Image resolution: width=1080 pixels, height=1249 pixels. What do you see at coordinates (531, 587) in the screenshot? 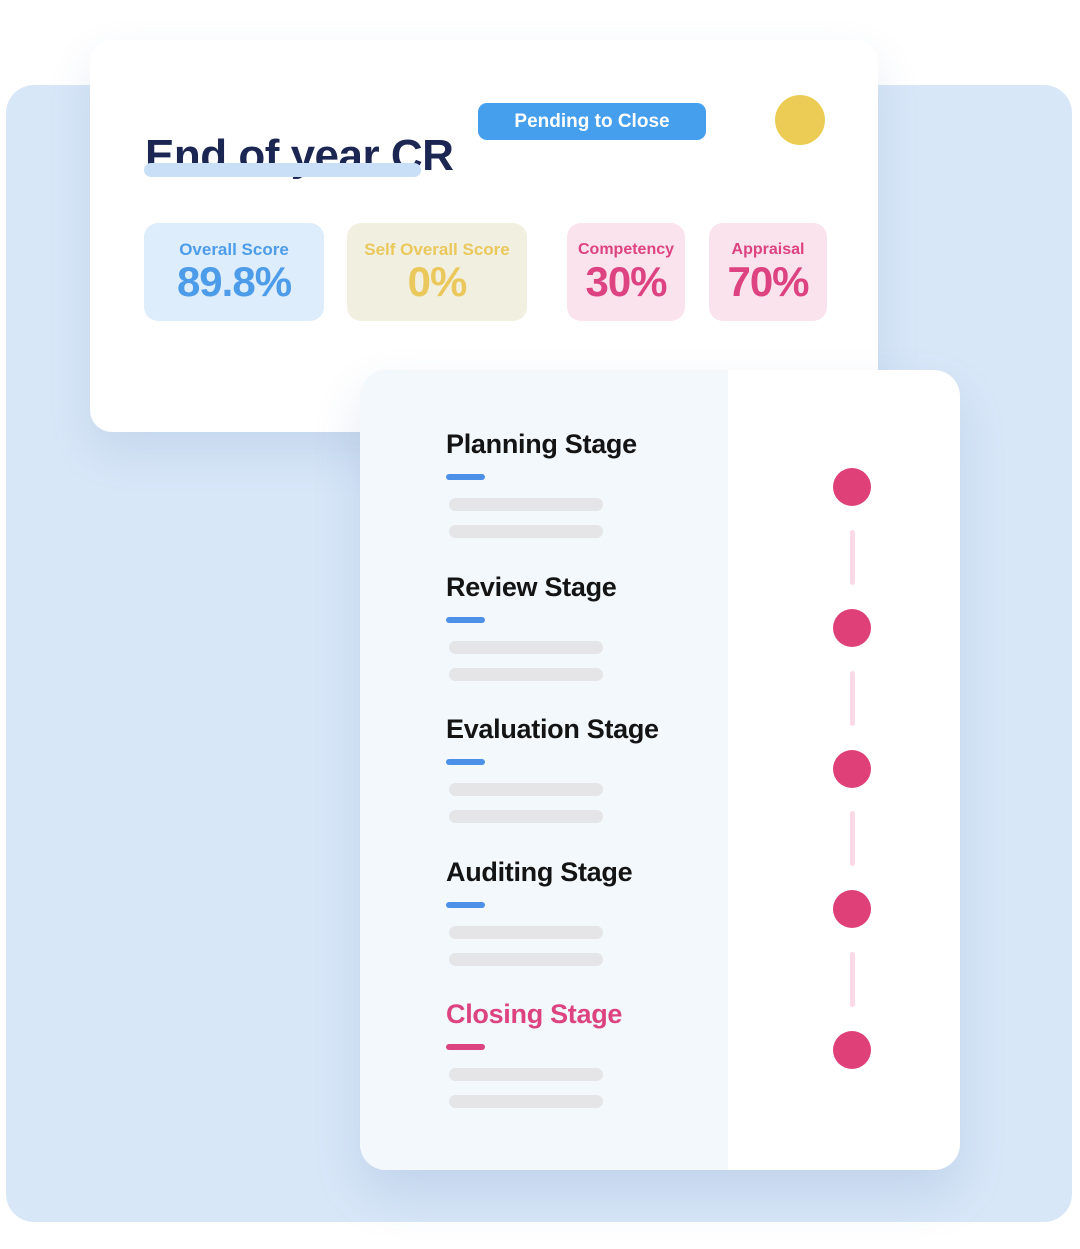
I see `stage-title: Review Stage` at bounding box center [531, 587].